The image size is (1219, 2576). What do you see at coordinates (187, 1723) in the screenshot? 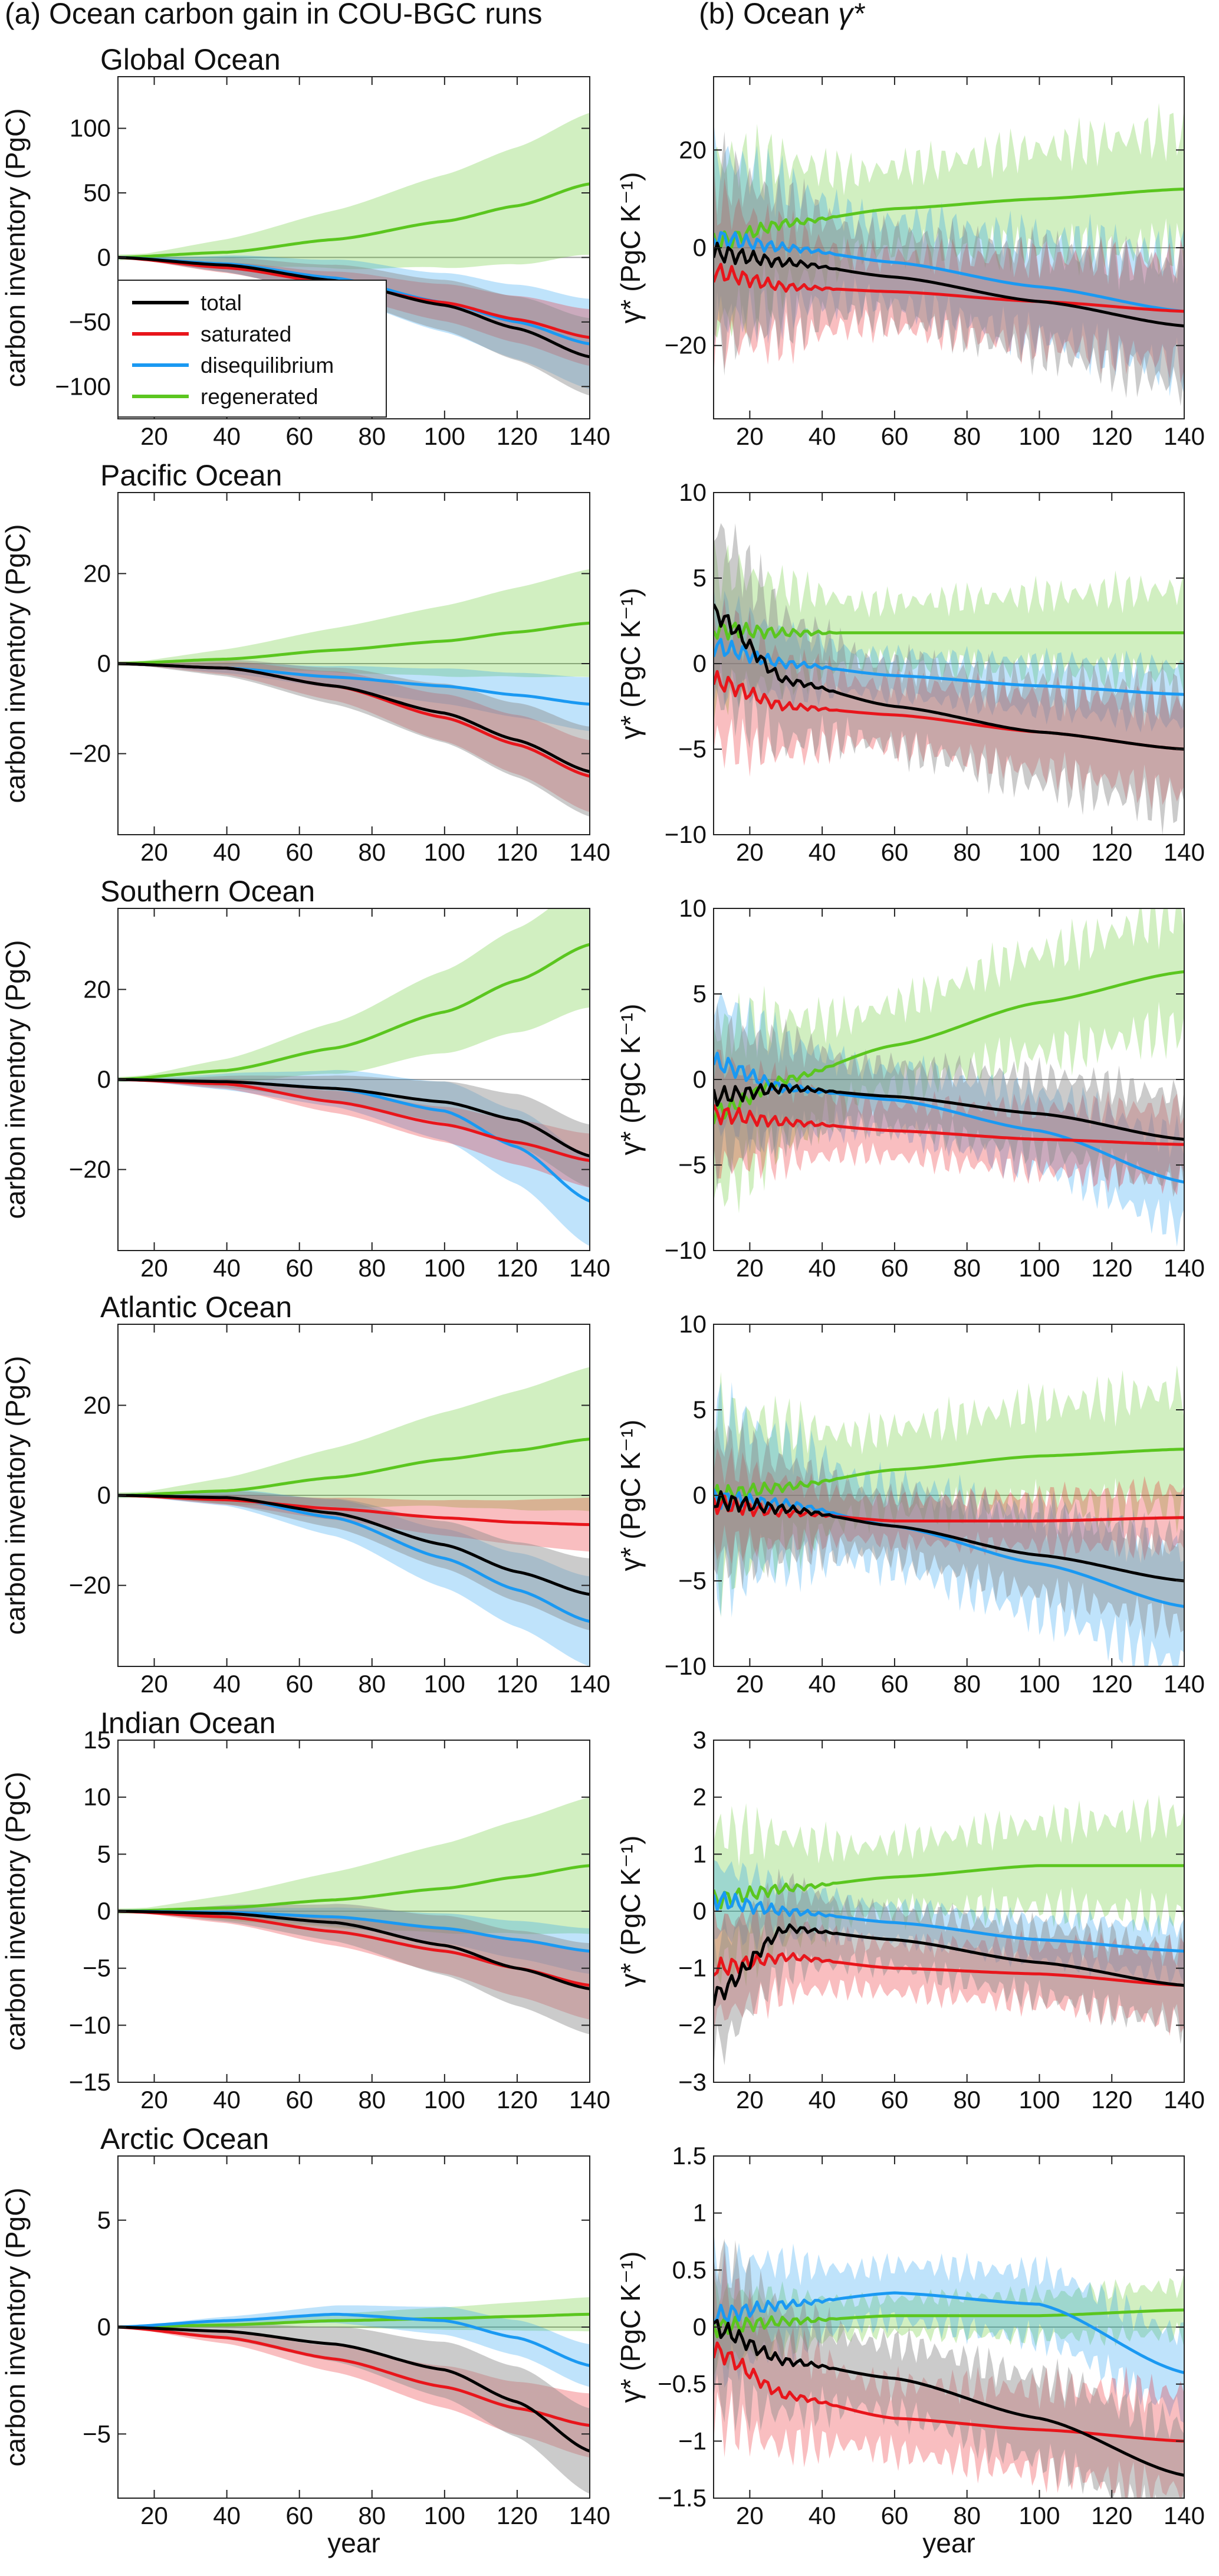
I see `region-title: Indian Ocean` at bounding box center [187, 1723].